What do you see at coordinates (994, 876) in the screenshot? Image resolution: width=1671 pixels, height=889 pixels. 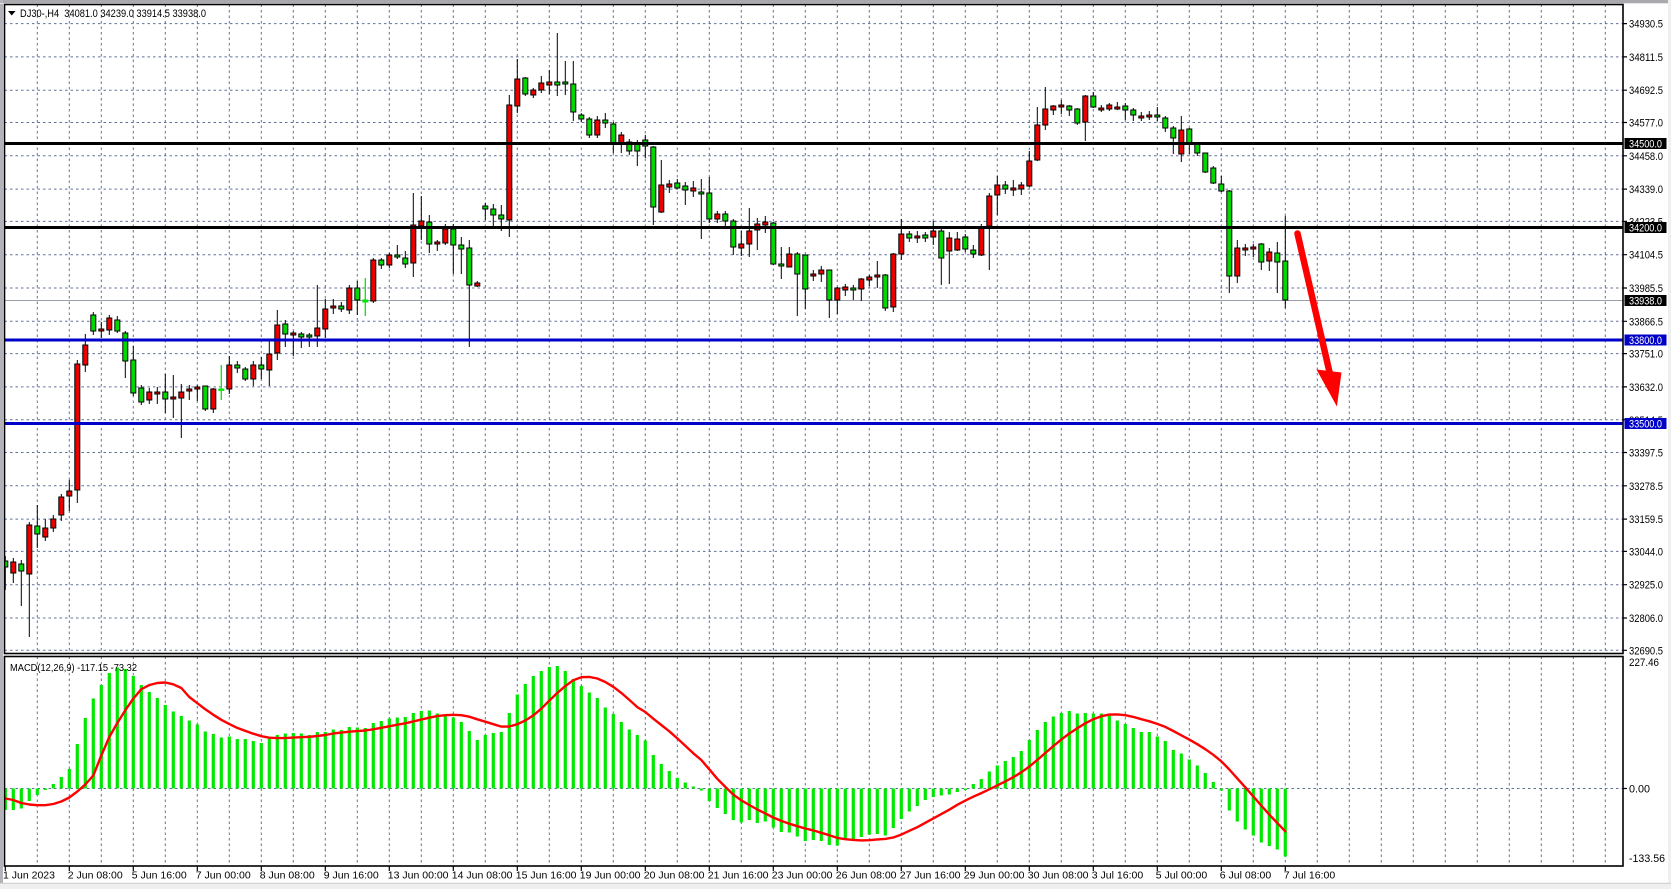 I see `svg-text: 29 Jun 00:00` at bounding box center [994, 876].